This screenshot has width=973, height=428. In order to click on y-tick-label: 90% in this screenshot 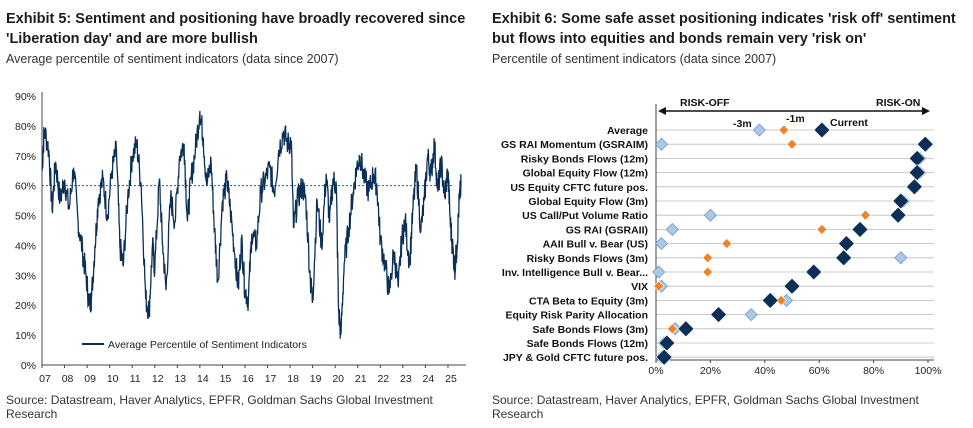, I will do `click(25, 97)`.